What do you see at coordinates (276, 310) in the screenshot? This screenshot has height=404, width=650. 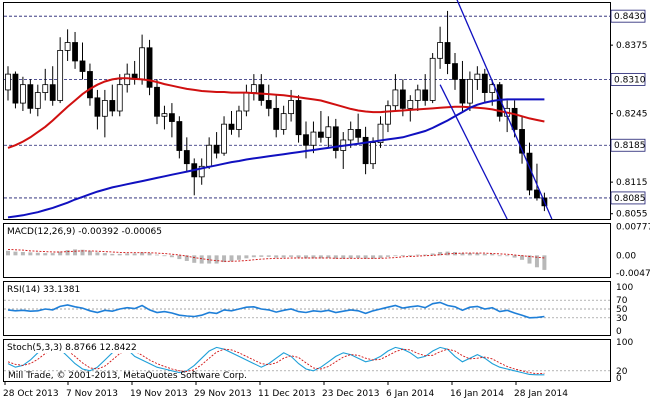 I see `rsi-line` at bounding box center [276, 310].